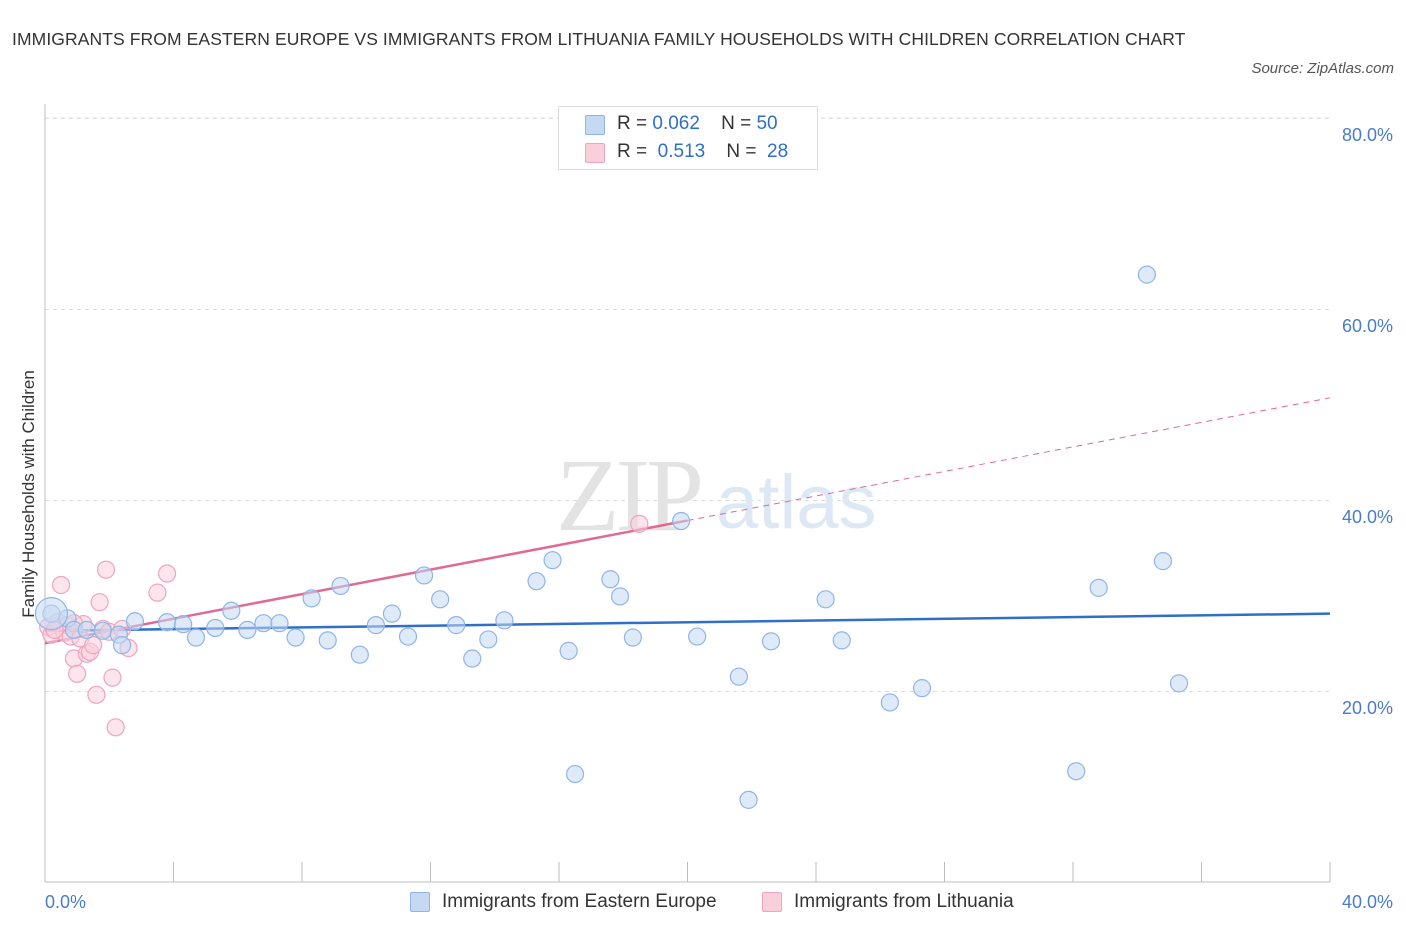 This screenshot has width=1406, height=930. I want to click on watermark-atlas: atlas, so click(796, 502).